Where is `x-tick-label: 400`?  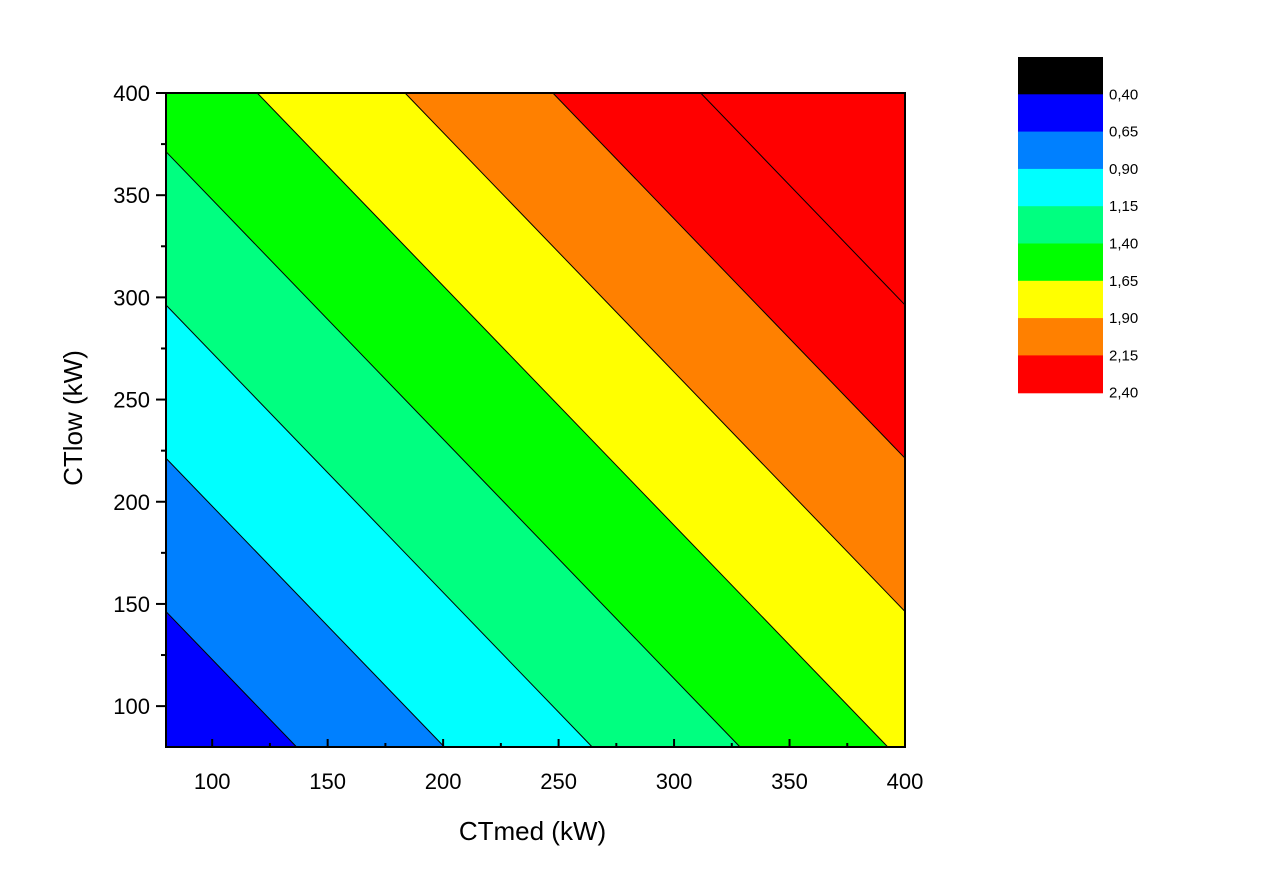
x-tick-label: 400 is located at coordinates (905, 781).